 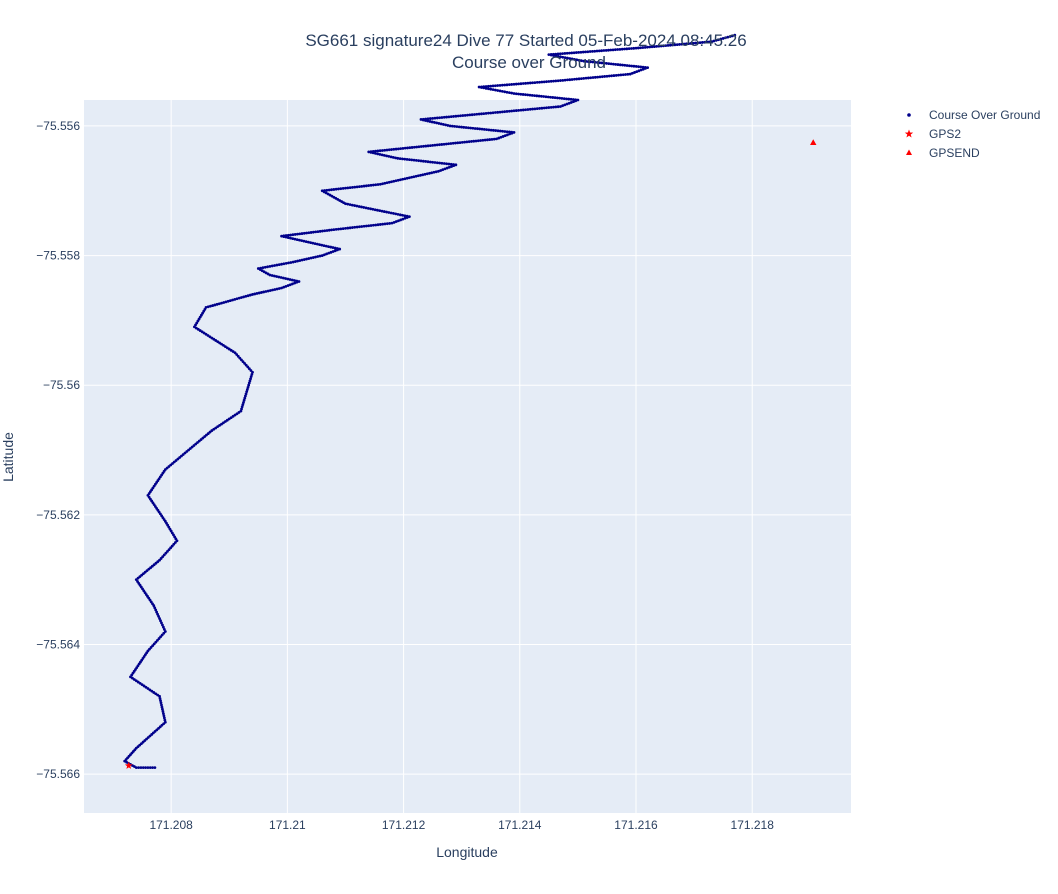 What do you see at coordinates (943, 153) in the screenshot?
I see `legend-item-gpsend: GPSEND` at bounding box center [943, 153].